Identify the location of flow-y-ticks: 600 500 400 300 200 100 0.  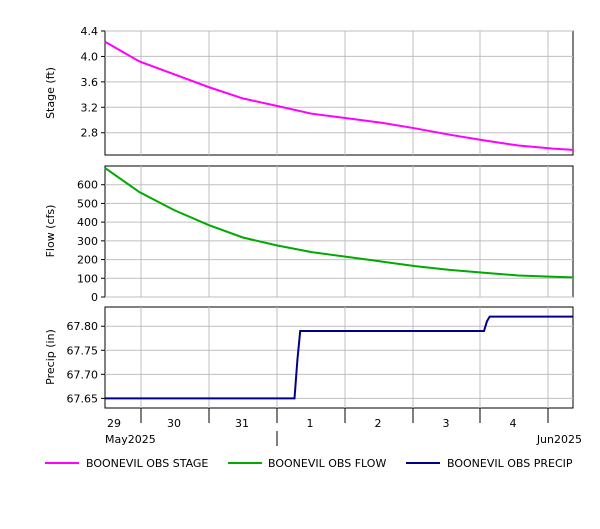
(91, 241).